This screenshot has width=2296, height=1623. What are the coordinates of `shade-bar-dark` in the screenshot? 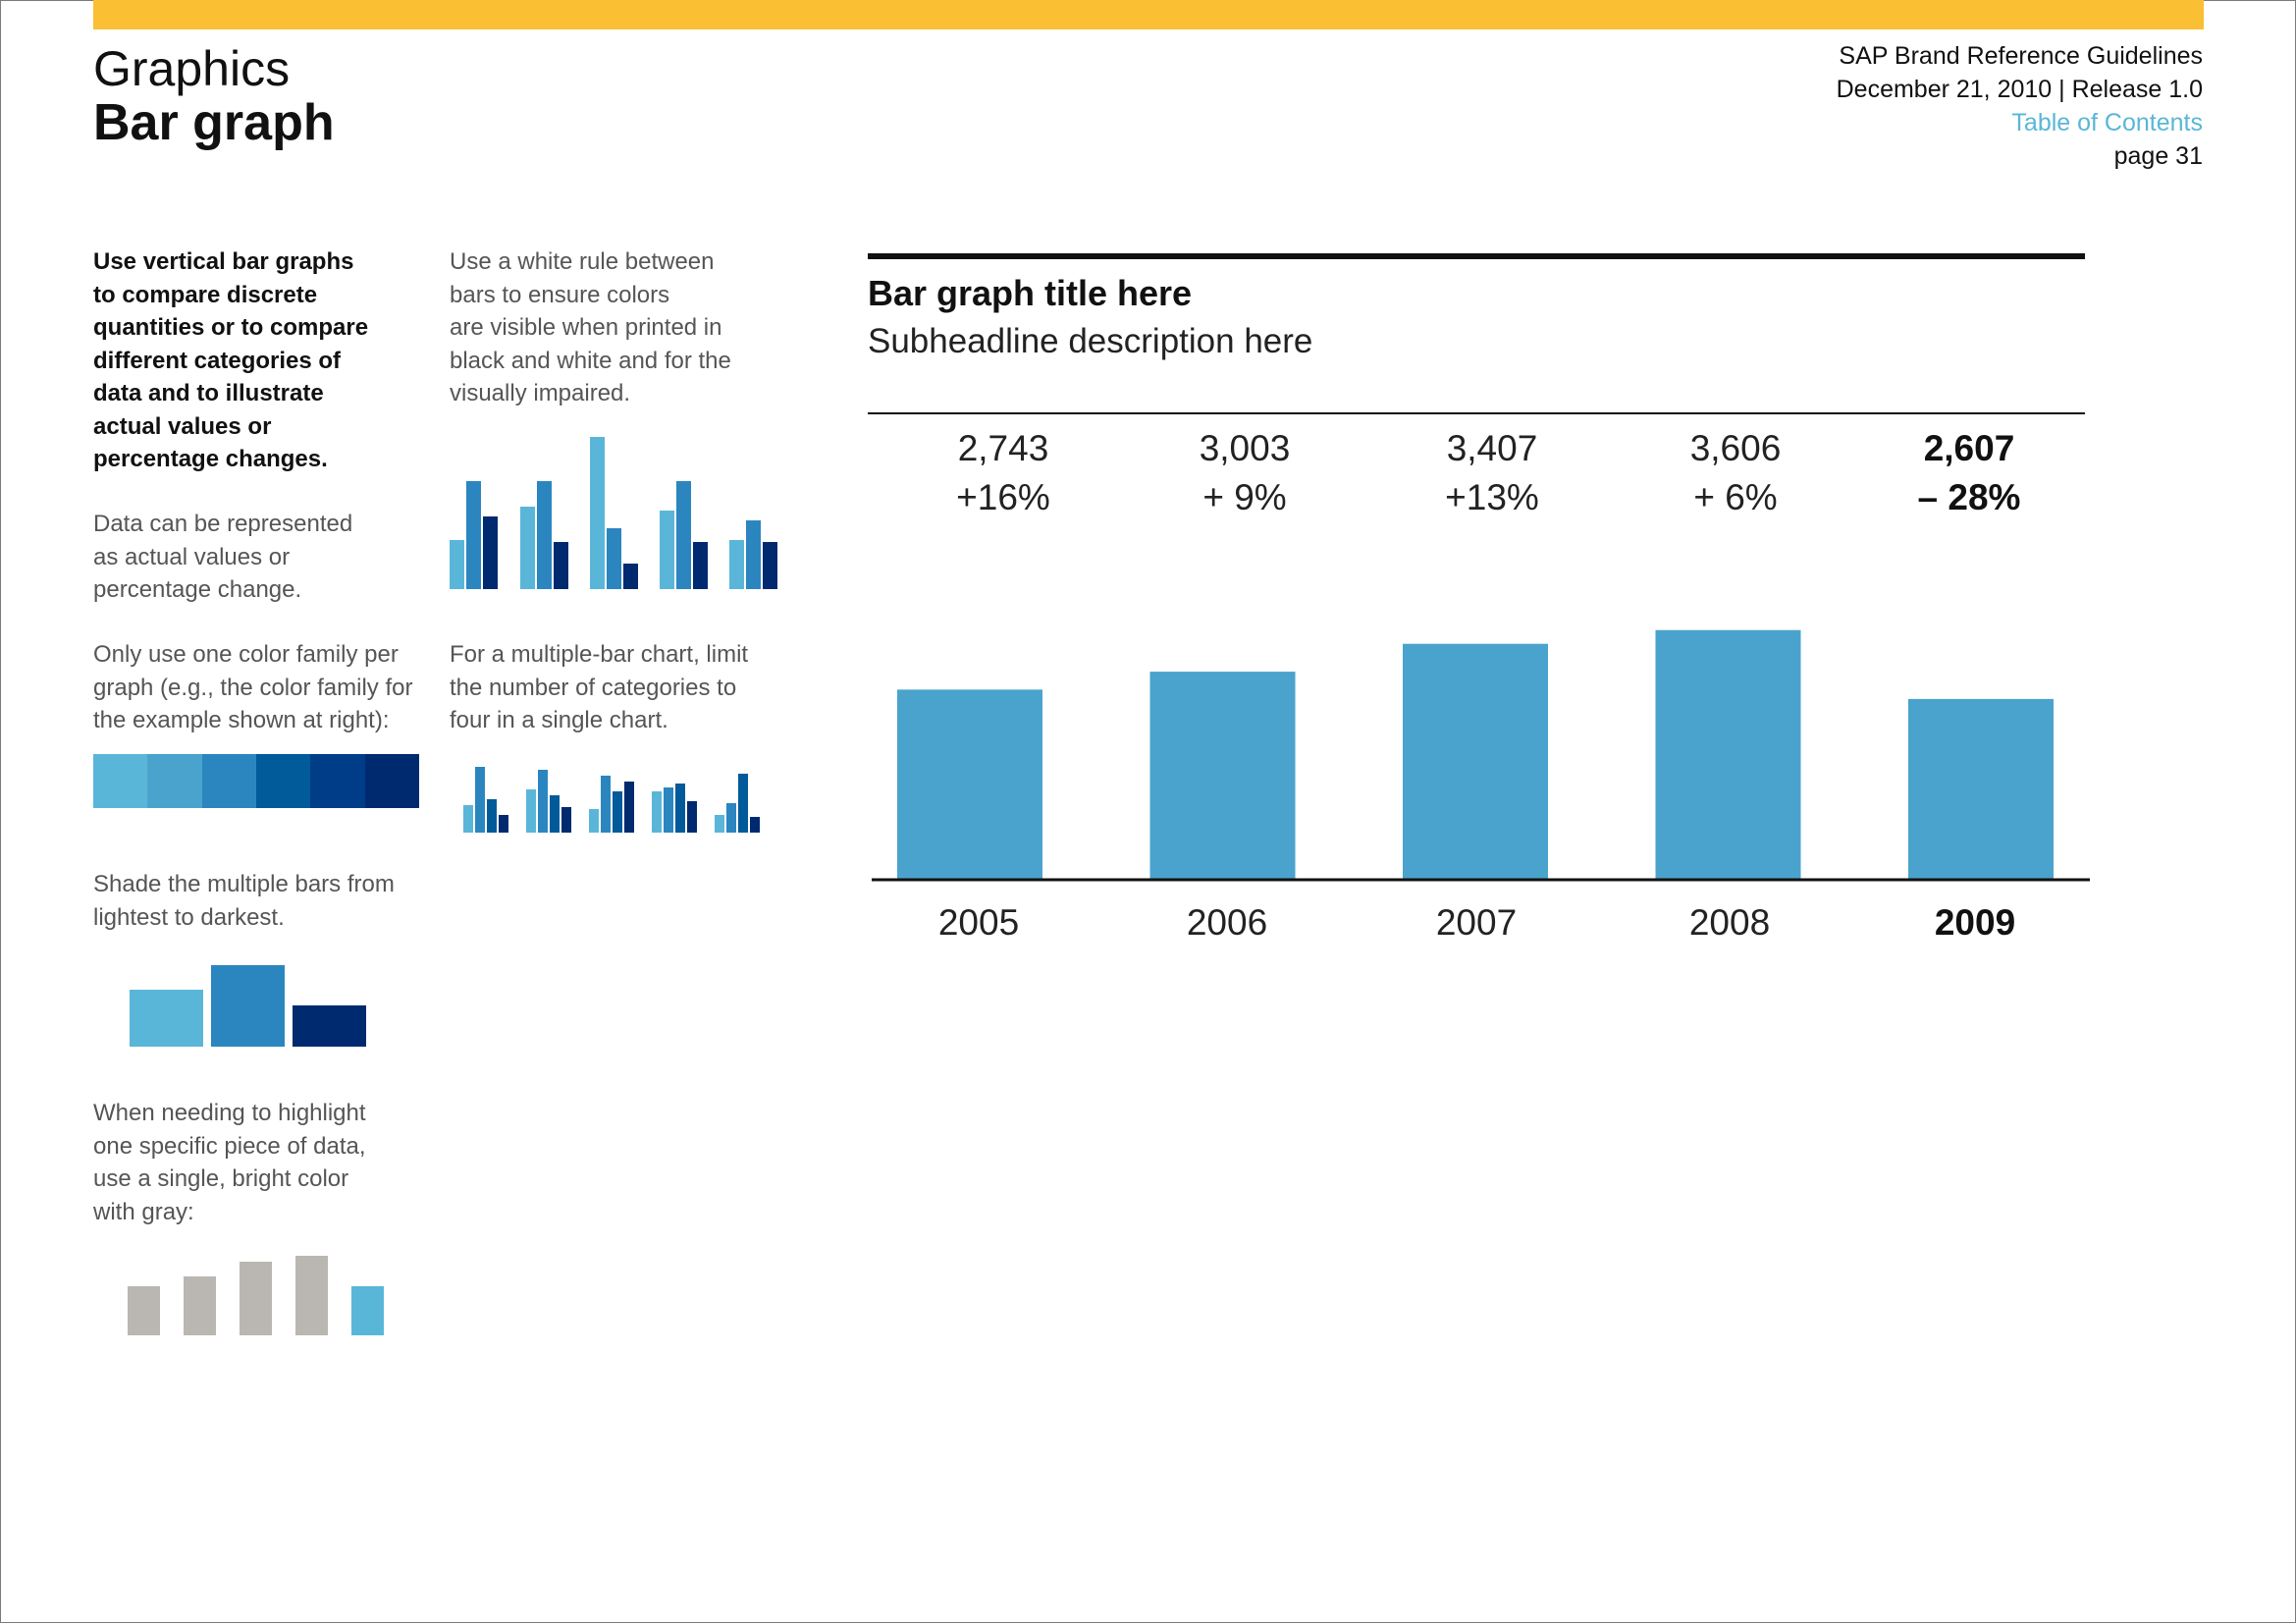 It's located at (329, 1026).